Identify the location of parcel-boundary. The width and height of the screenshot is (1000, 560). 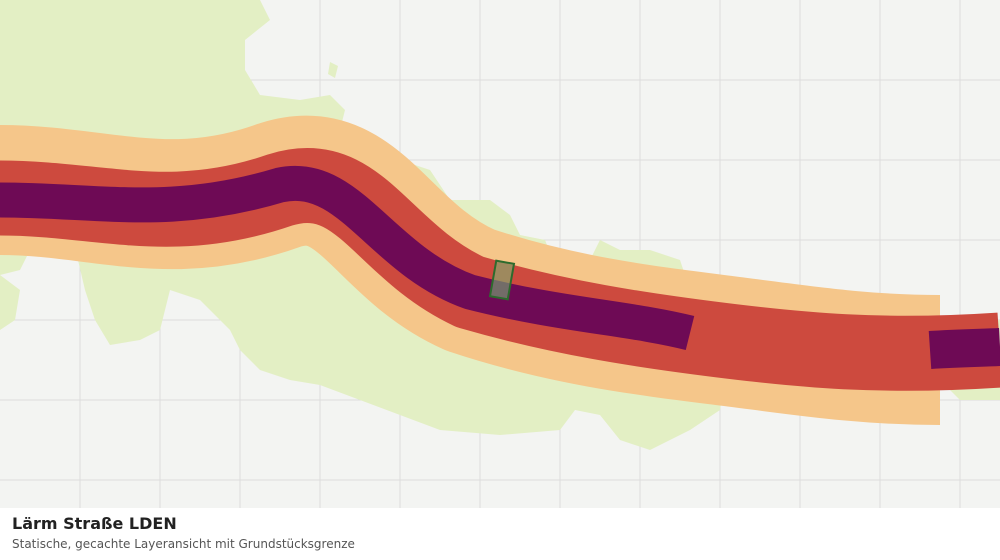
(502, 280).